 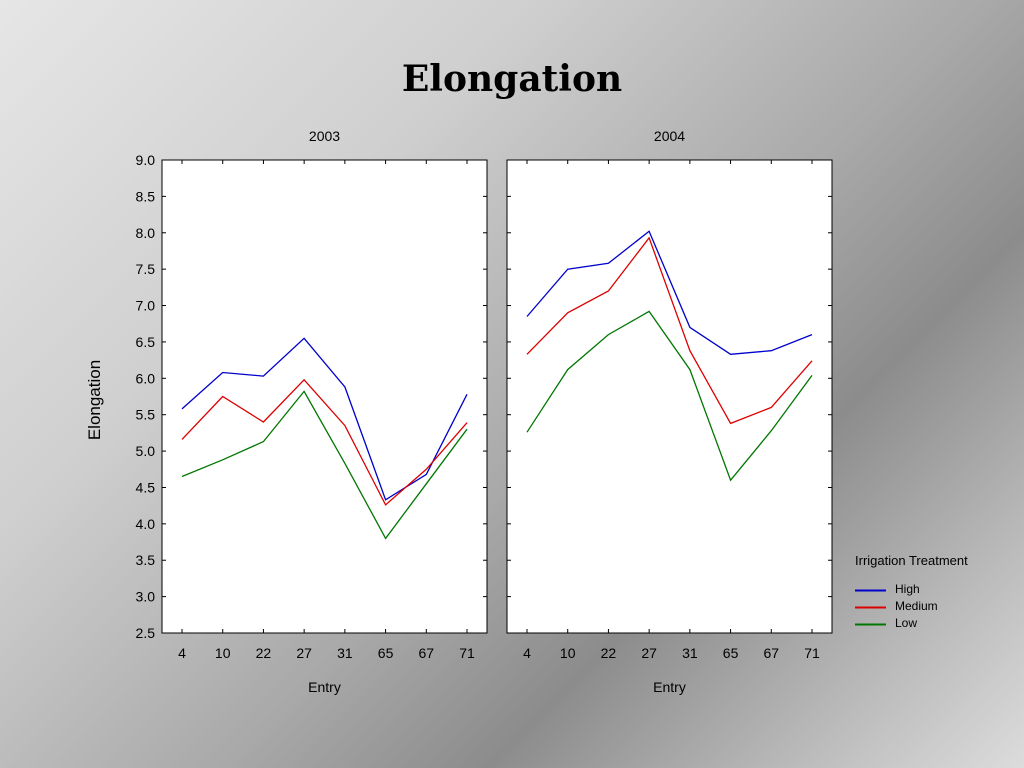 I want to click on legend-label-low: Low, so click(x=906, y=623).